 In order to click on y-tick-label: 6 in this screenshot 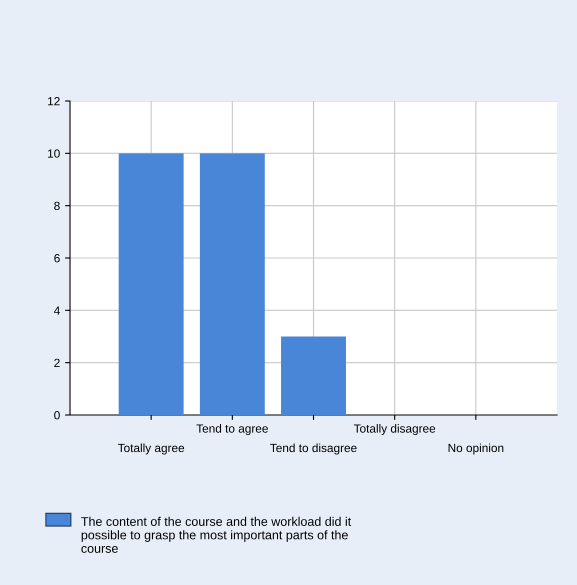, I will do `click(57, 258)`.